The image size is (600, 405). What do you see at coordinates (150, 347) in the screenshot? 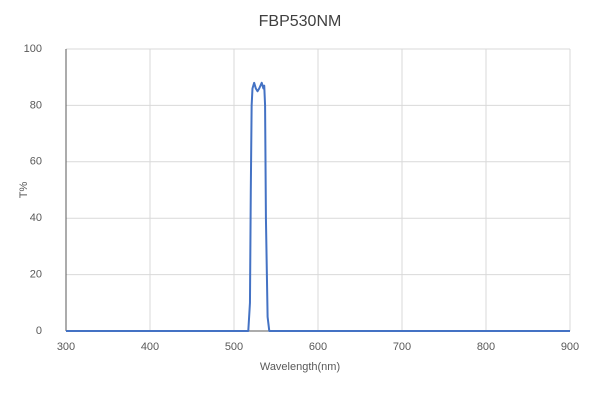
I see `x-tick-label: 400` at bounding box center [150, 347].